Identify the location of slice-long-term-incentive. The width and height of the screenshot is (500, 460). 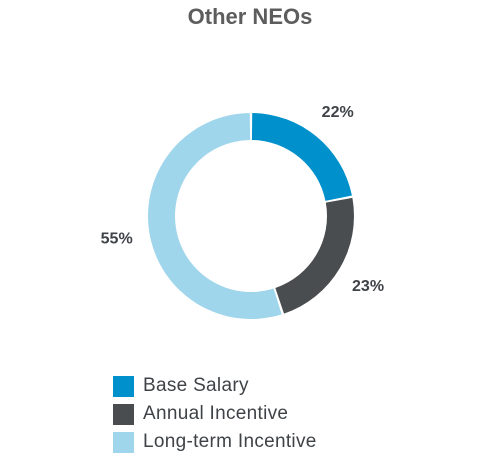
(214, 216).